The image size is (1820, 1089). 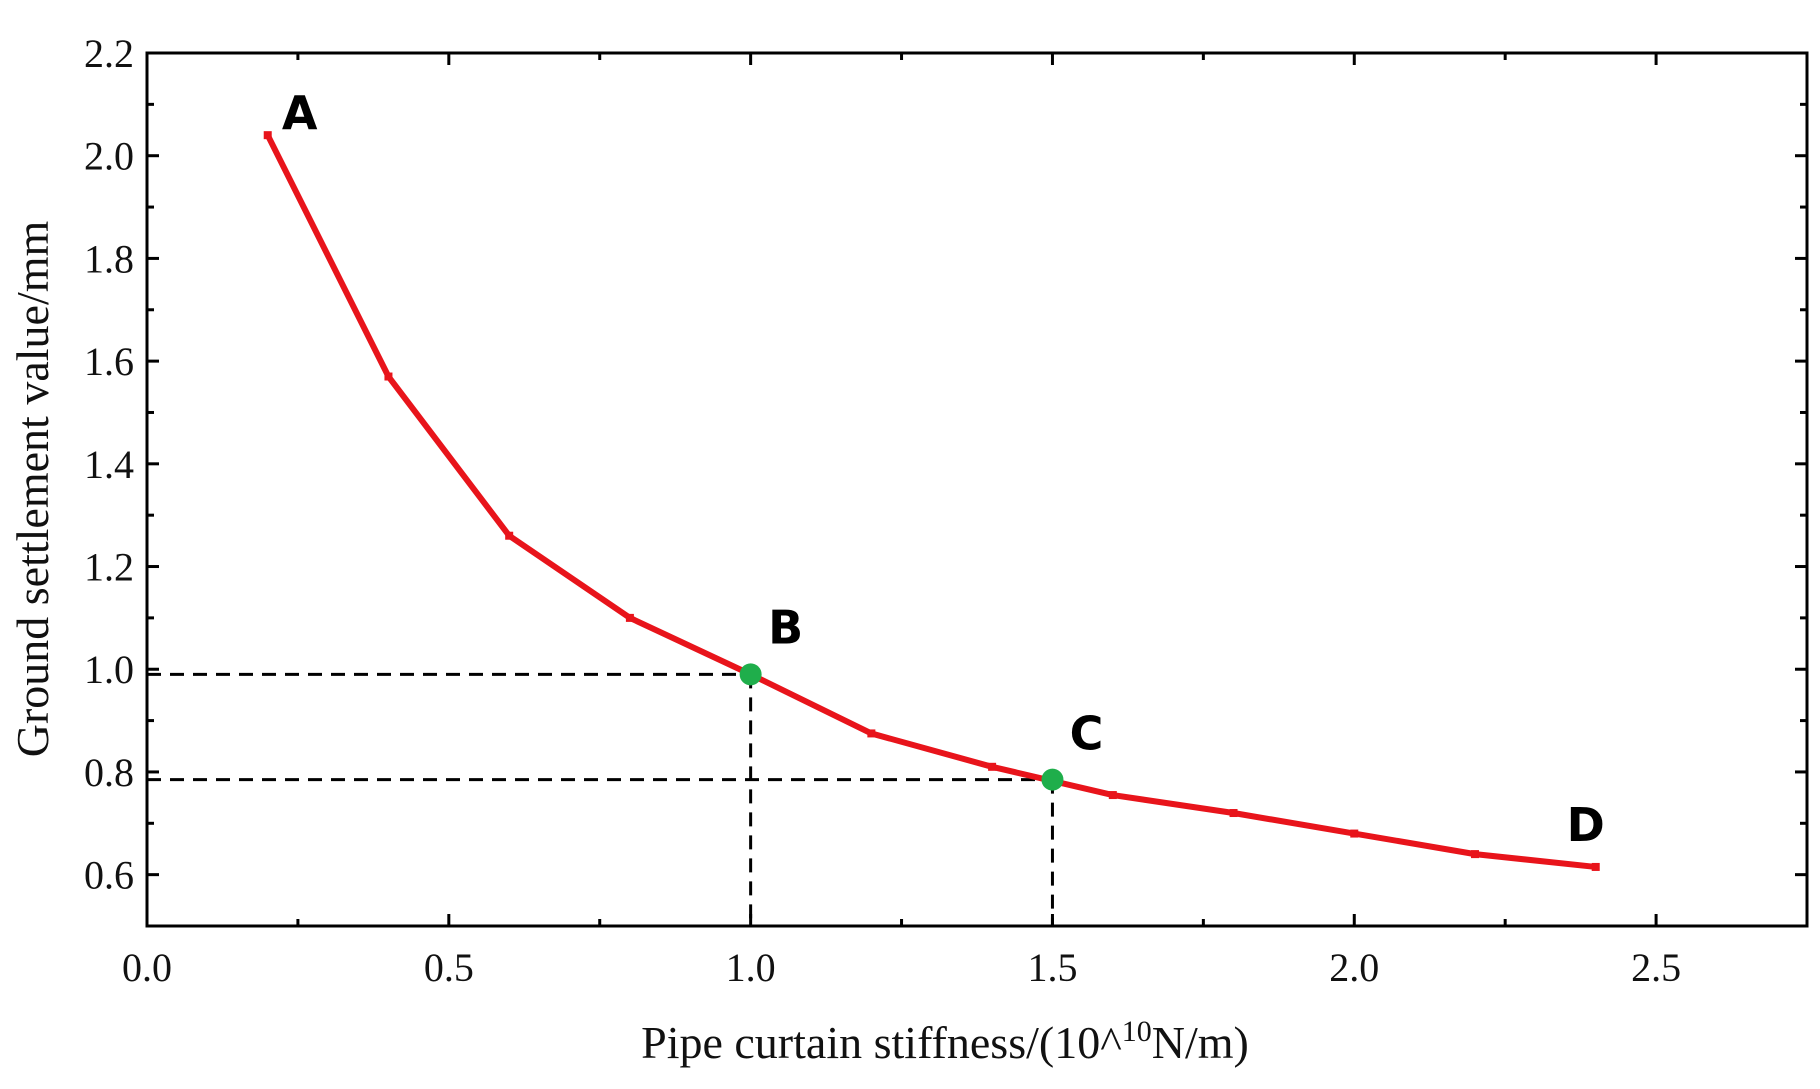 What do you see at coordinates (1137, 1031) in the screenshot?
I see `x-axis-title-sup: 10` at bounding box center [1137, 1031].